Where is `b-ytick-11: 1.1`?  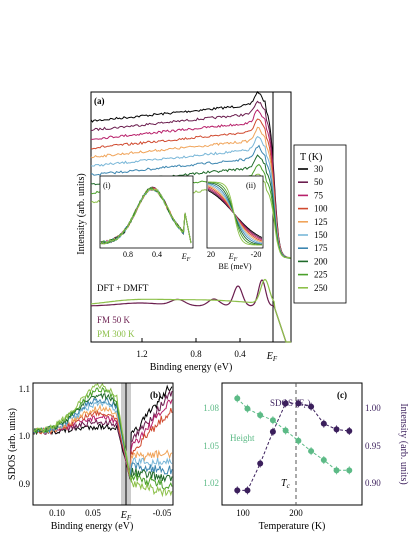 b-ytick-11: 1.1 is located at coordinates (24, 389).